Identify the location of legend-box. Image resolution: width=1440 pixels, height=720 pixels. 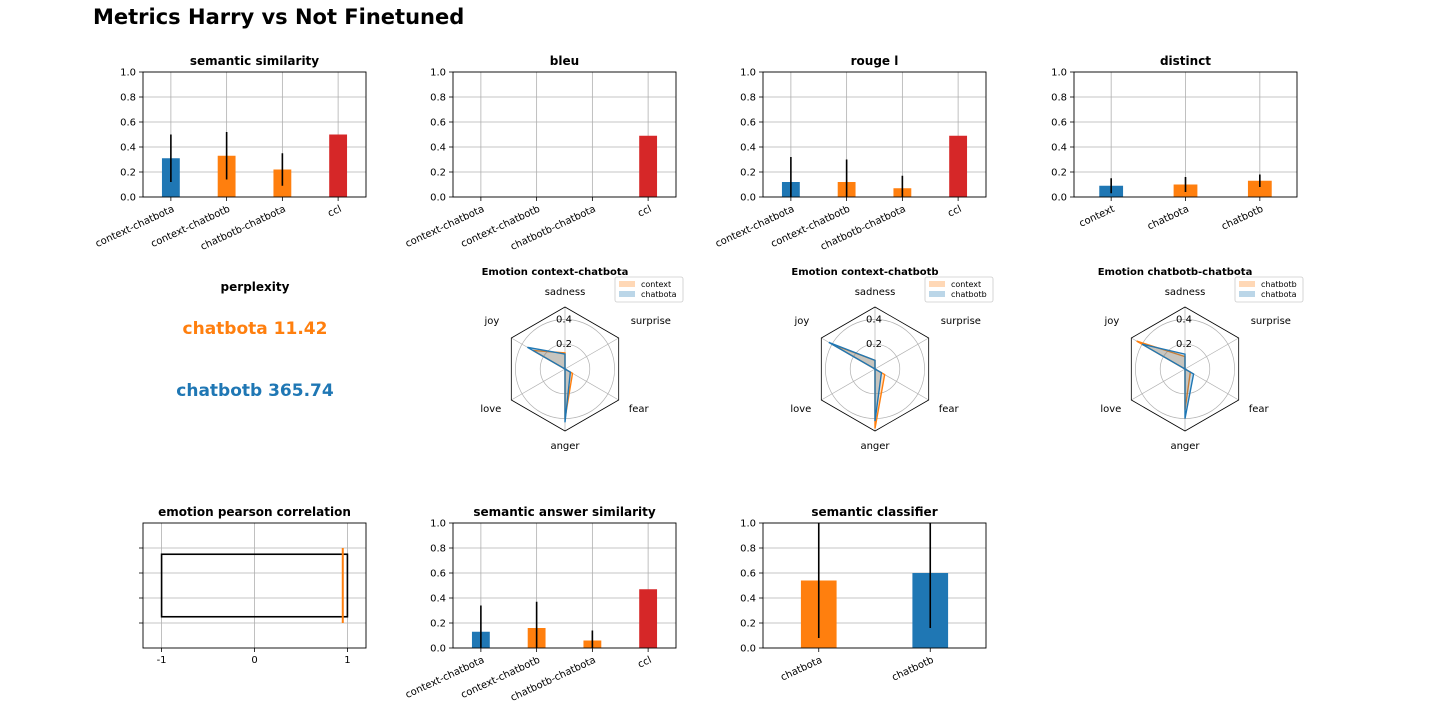
(959, 289).